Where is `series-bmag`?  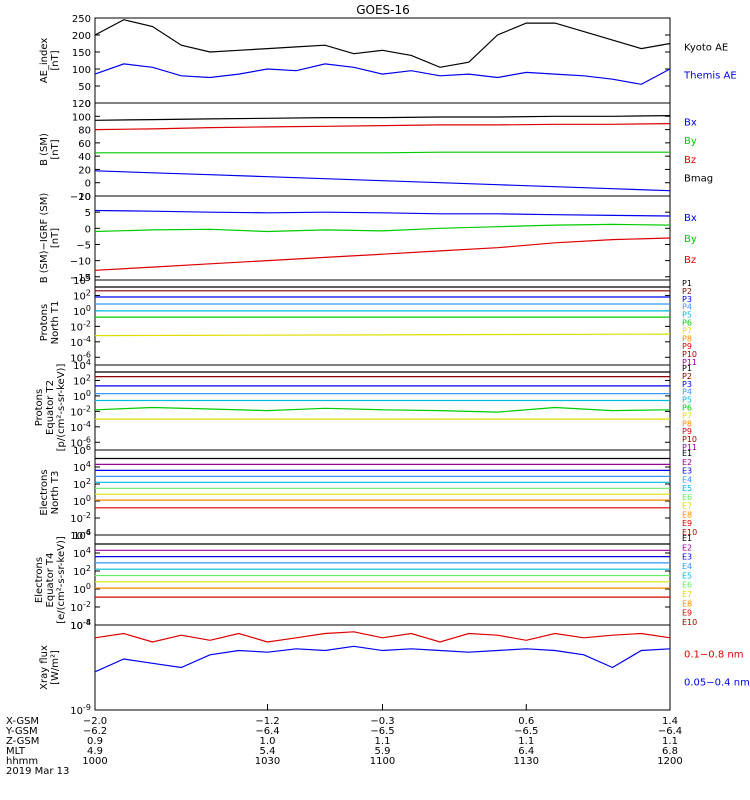
series-bmag is located at coordinates (382, 118).